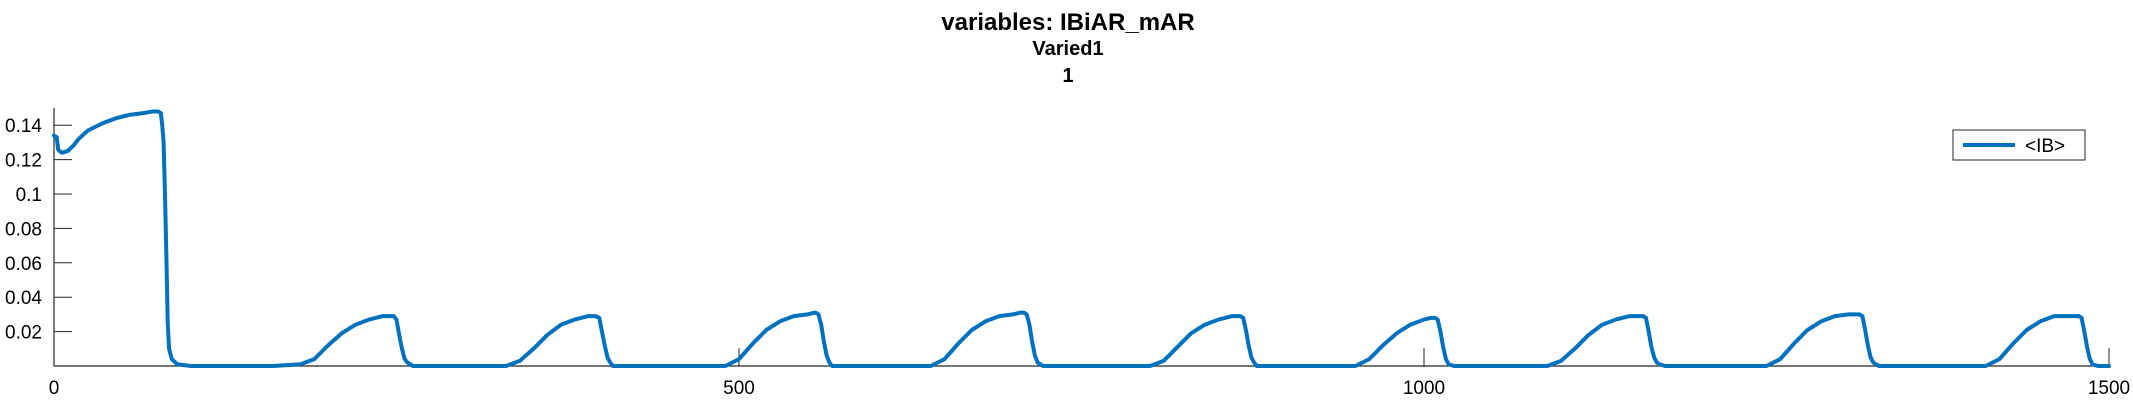  Describe the element at coordinates (2019, 145) in the screenshot. I see `legend: <IB>` at that location.